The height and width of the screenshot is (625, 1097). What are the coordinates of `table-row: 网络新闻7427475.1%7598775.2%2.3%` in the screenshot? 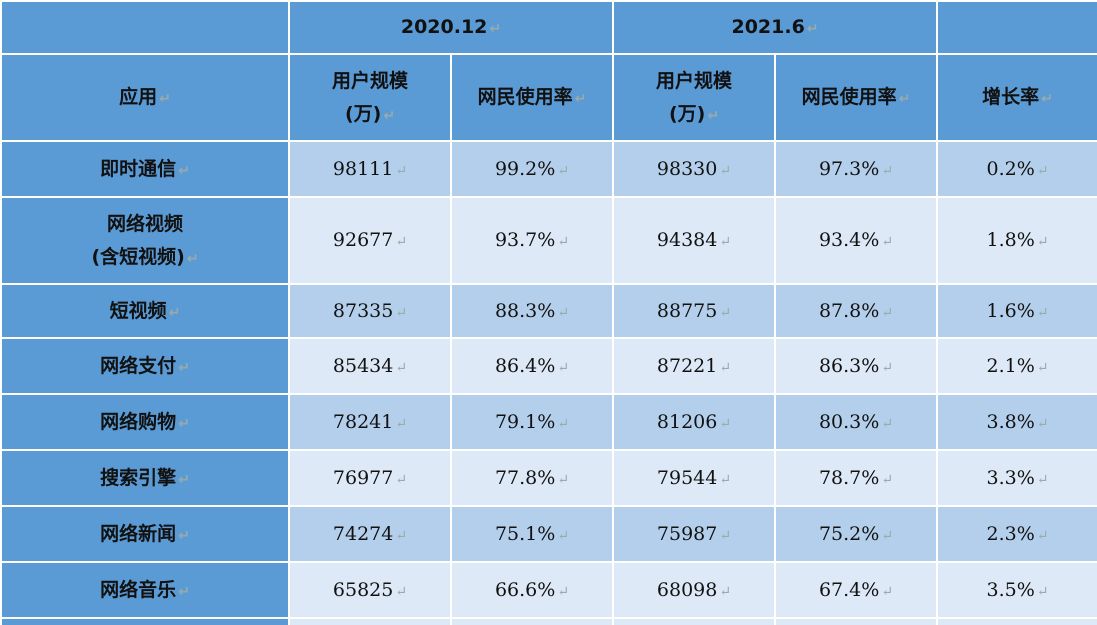 It's located at (548, 534).